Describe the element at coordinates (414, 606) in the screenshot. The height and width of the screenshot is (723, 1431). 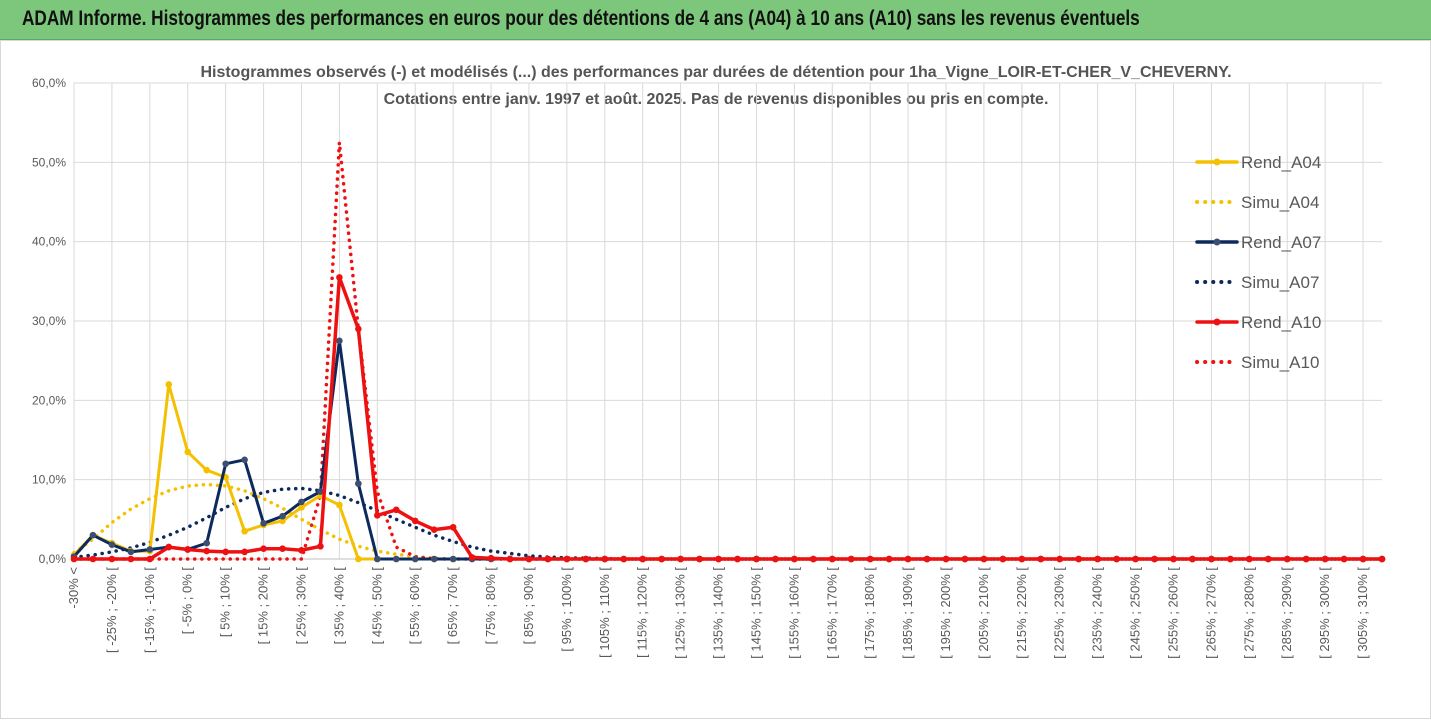
I see `x-tick-label: [ 55% ; 60% [` at that location.